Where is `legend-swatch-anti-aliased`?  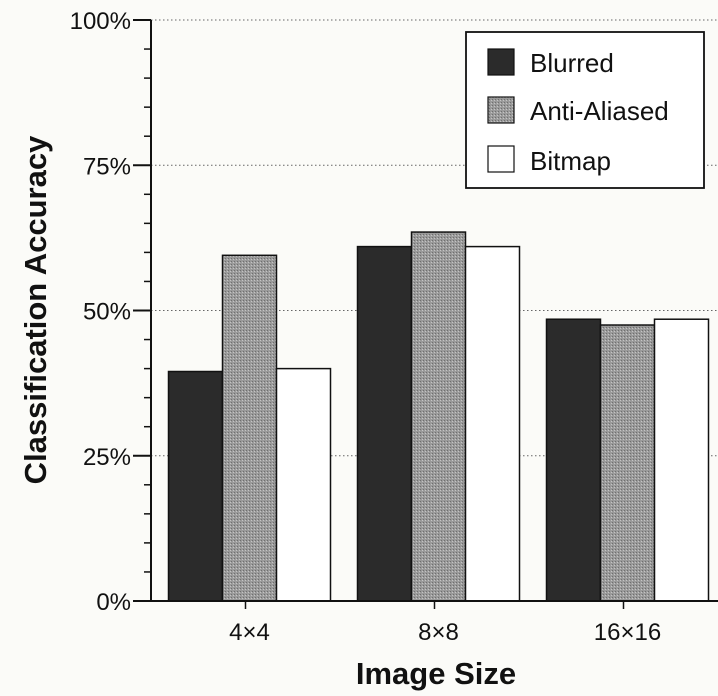 legend-swatch-anti-aliased is located at coordinates (501, 110).